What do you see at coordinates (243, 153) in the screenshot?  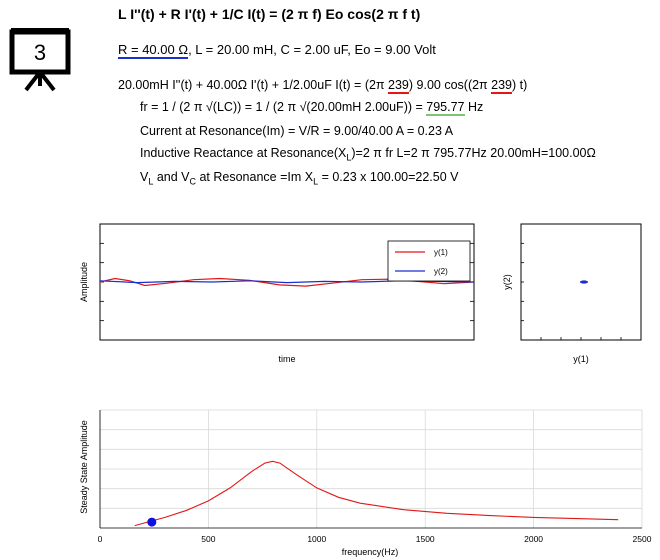 I see `xl-pre: Inductive Reactance at Resonance(X` at bounding box center [243, 153].